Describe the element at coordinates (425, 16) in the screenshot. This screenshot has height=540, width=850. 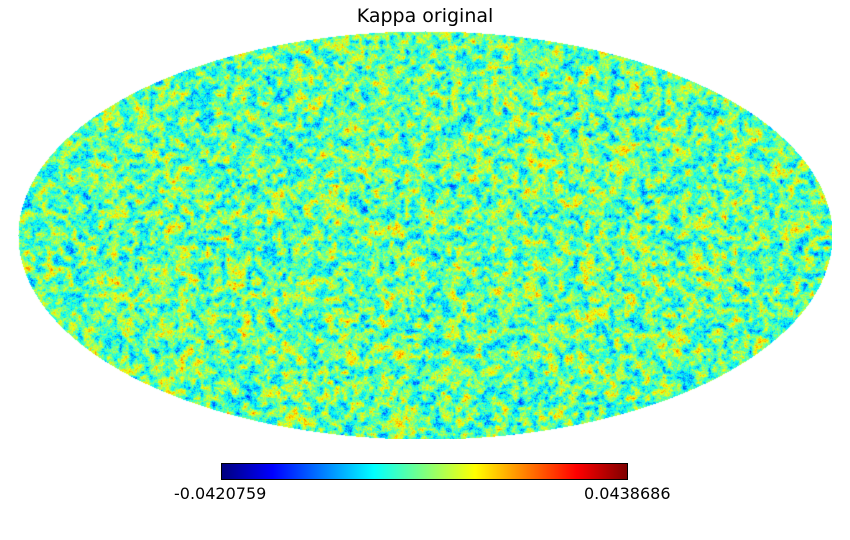
I see `chart-title: Kappa original` at that location.